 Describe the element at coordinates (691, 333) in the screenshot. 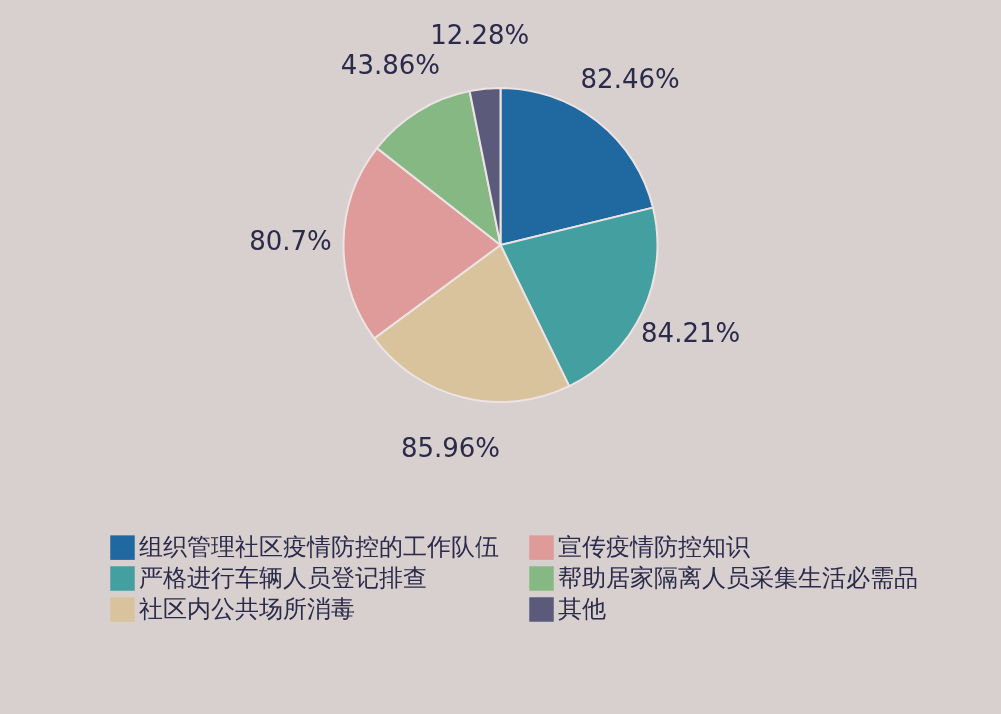

I see `data-label: 84.21%` at that location.